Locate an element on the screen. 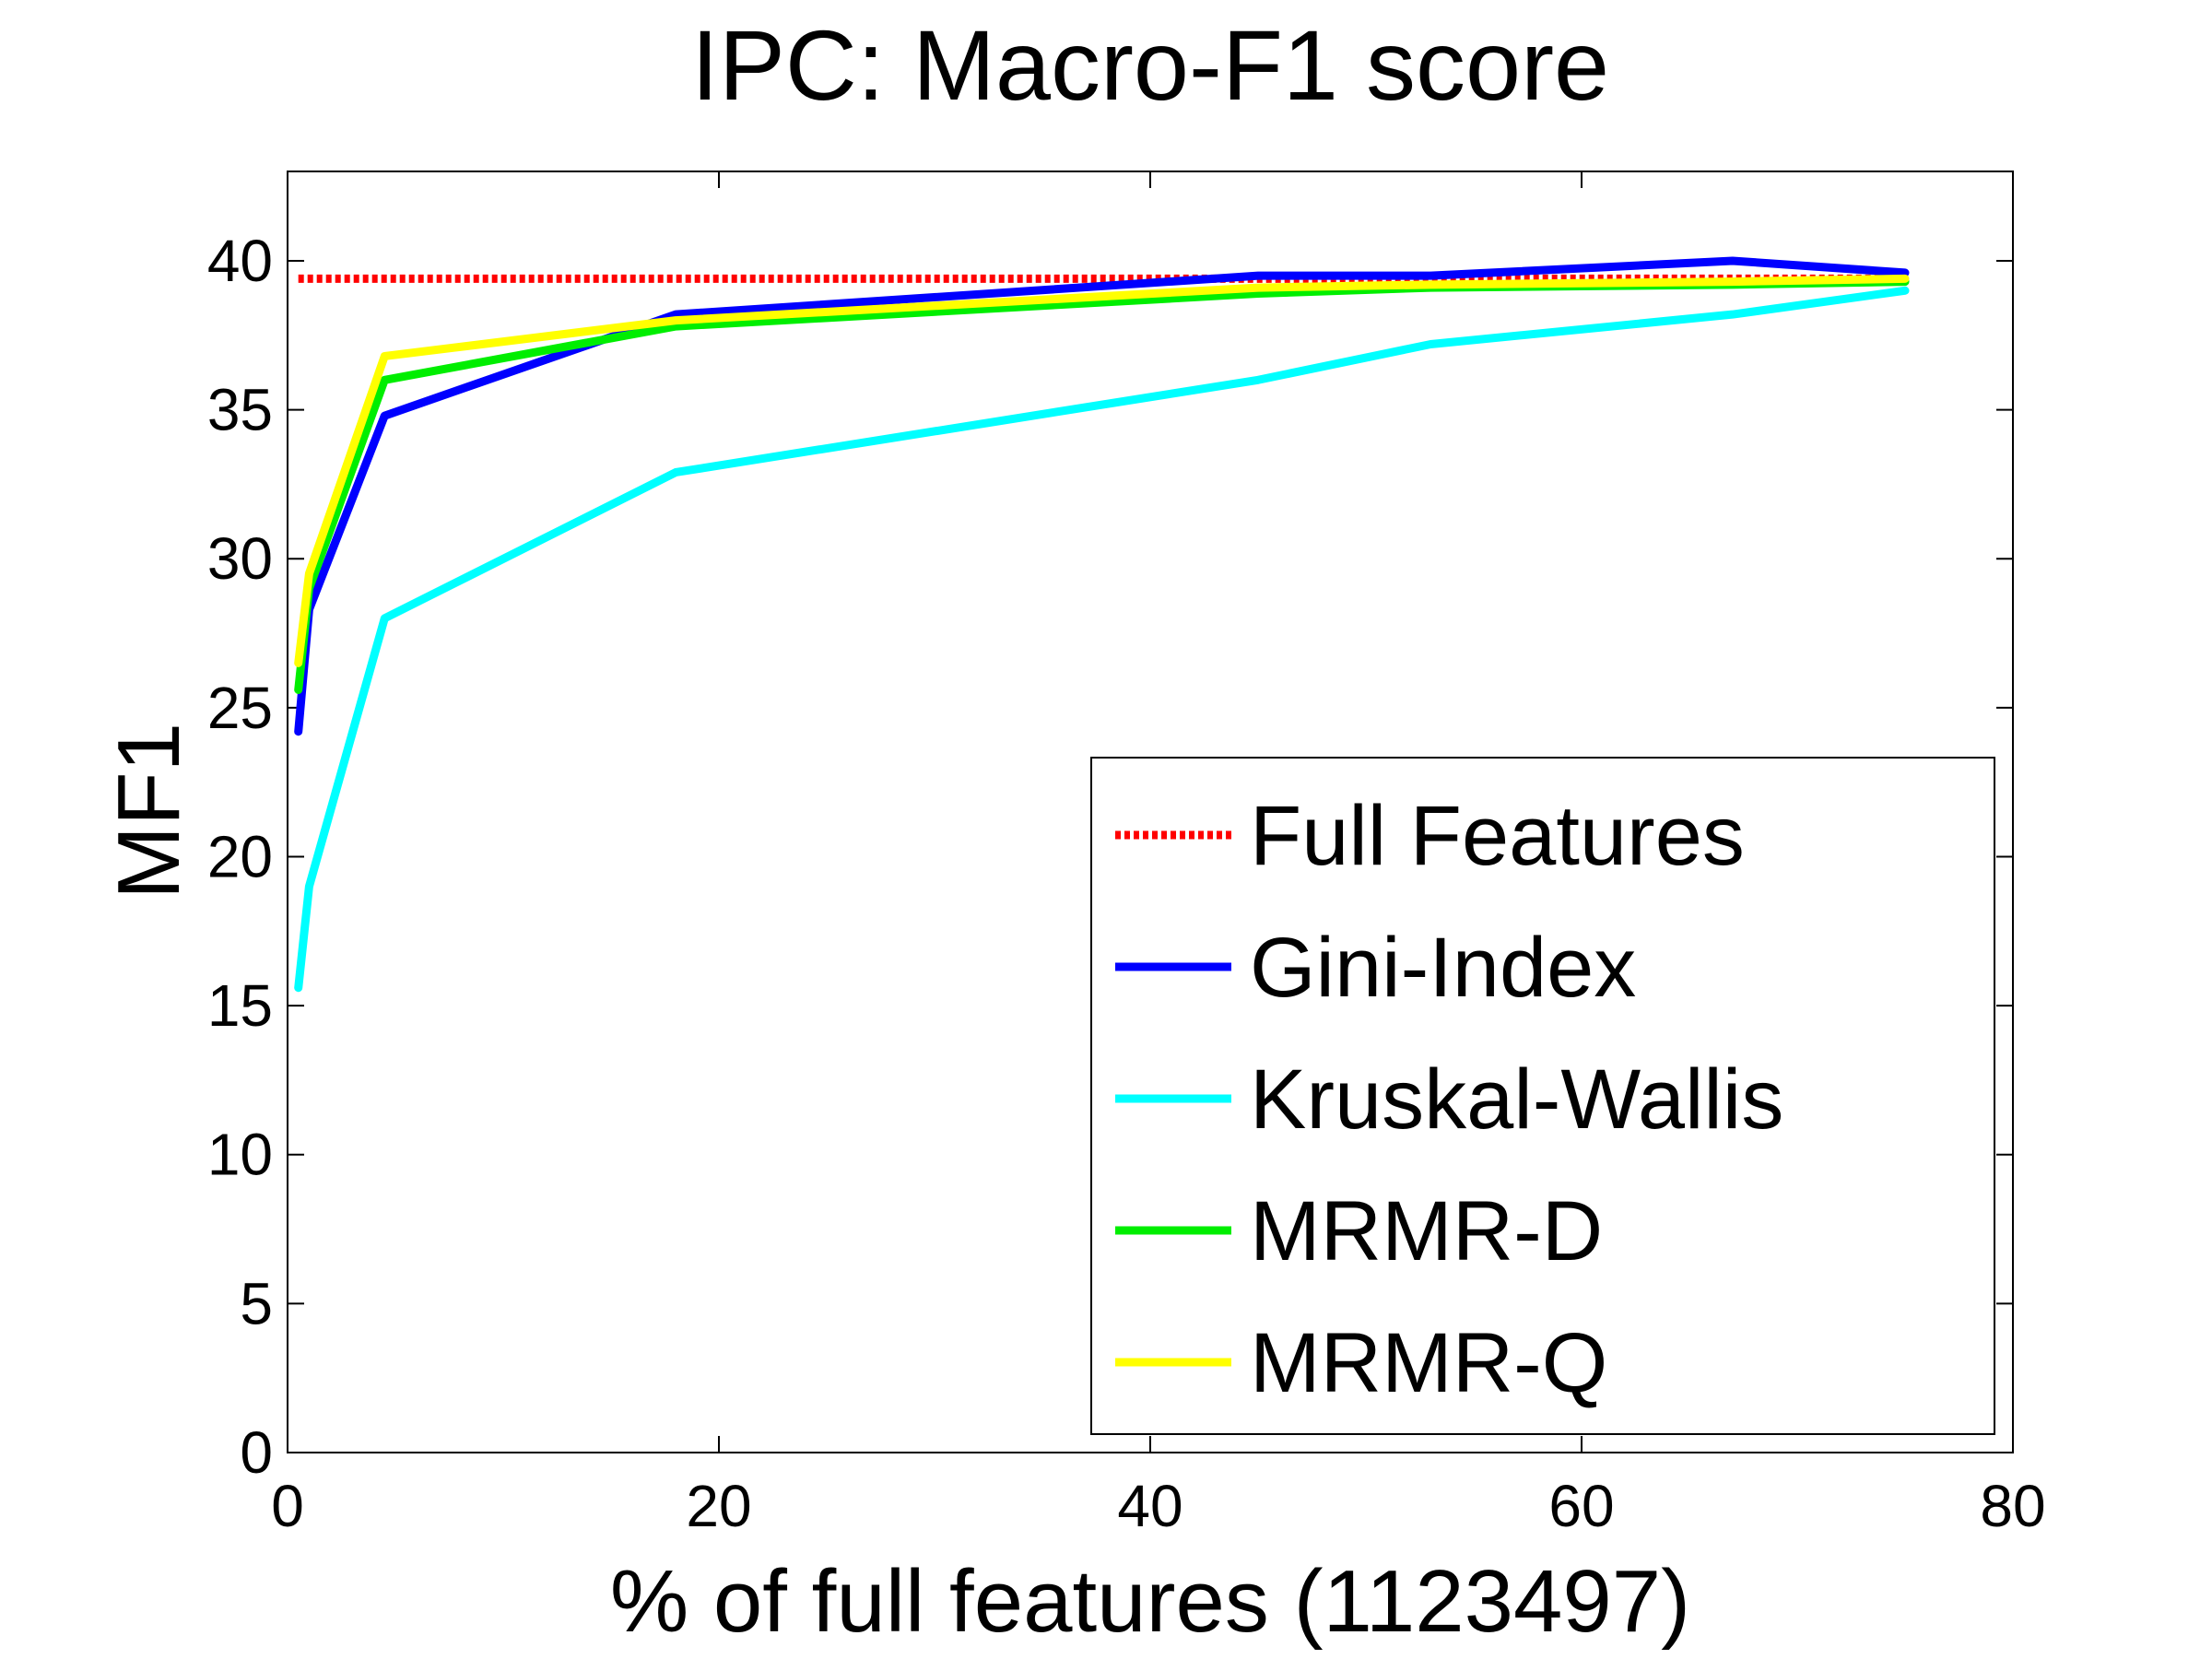 This screenshot has height=1659, width=2212. legend-label: Gini-Index is located at coordinates (1443, 968).